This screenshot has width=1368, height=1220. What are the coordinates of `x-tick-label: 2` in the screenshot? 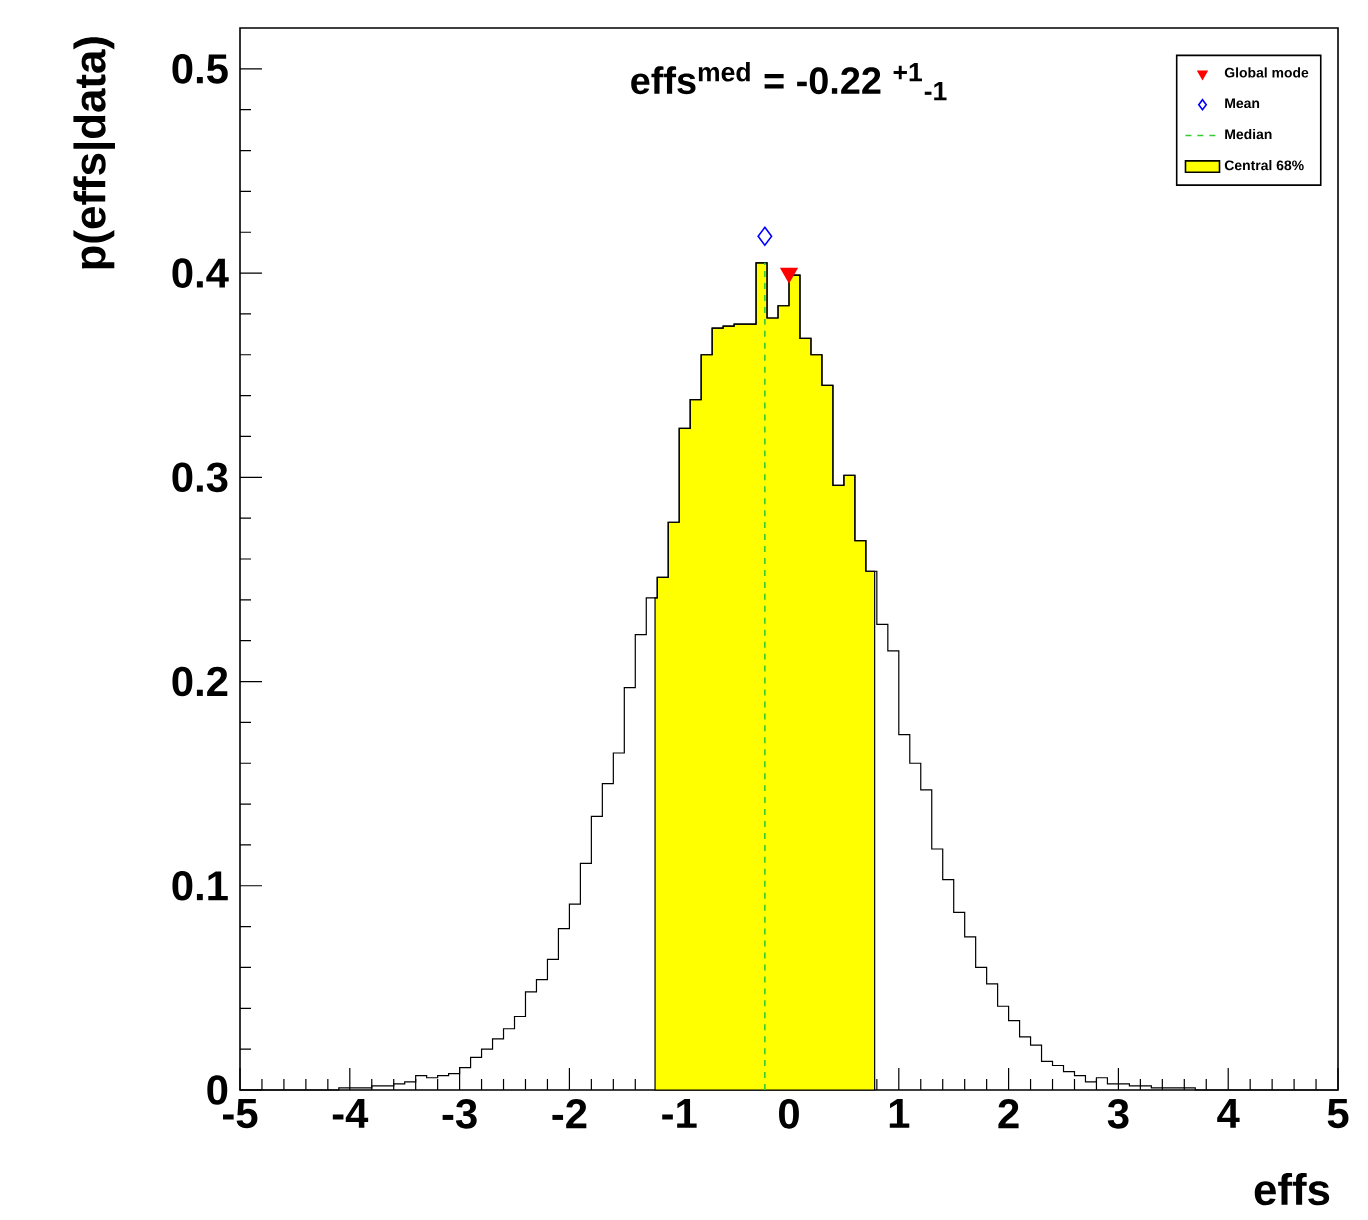 It's located at (1008, 1114).